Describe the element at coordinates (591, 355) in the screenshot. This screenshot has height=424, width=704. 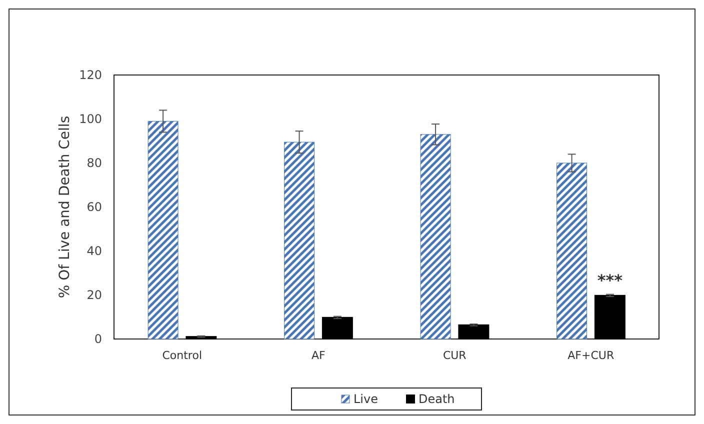
I see `x-tick-label: AF+CUR` at that location.